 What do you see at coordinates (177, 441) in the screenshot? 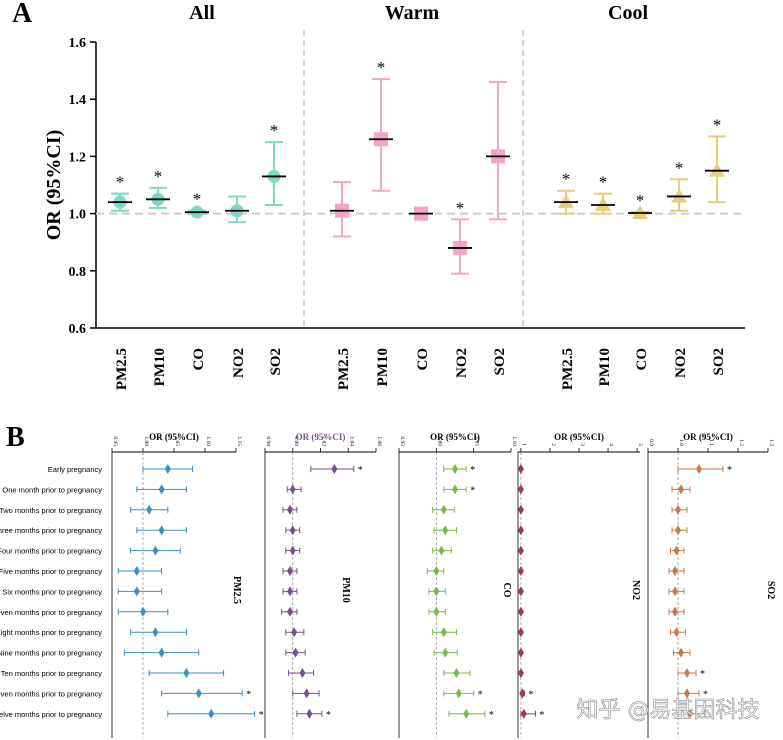
I see `x-tick-label: 1.05` at bounding box center [177, 441].